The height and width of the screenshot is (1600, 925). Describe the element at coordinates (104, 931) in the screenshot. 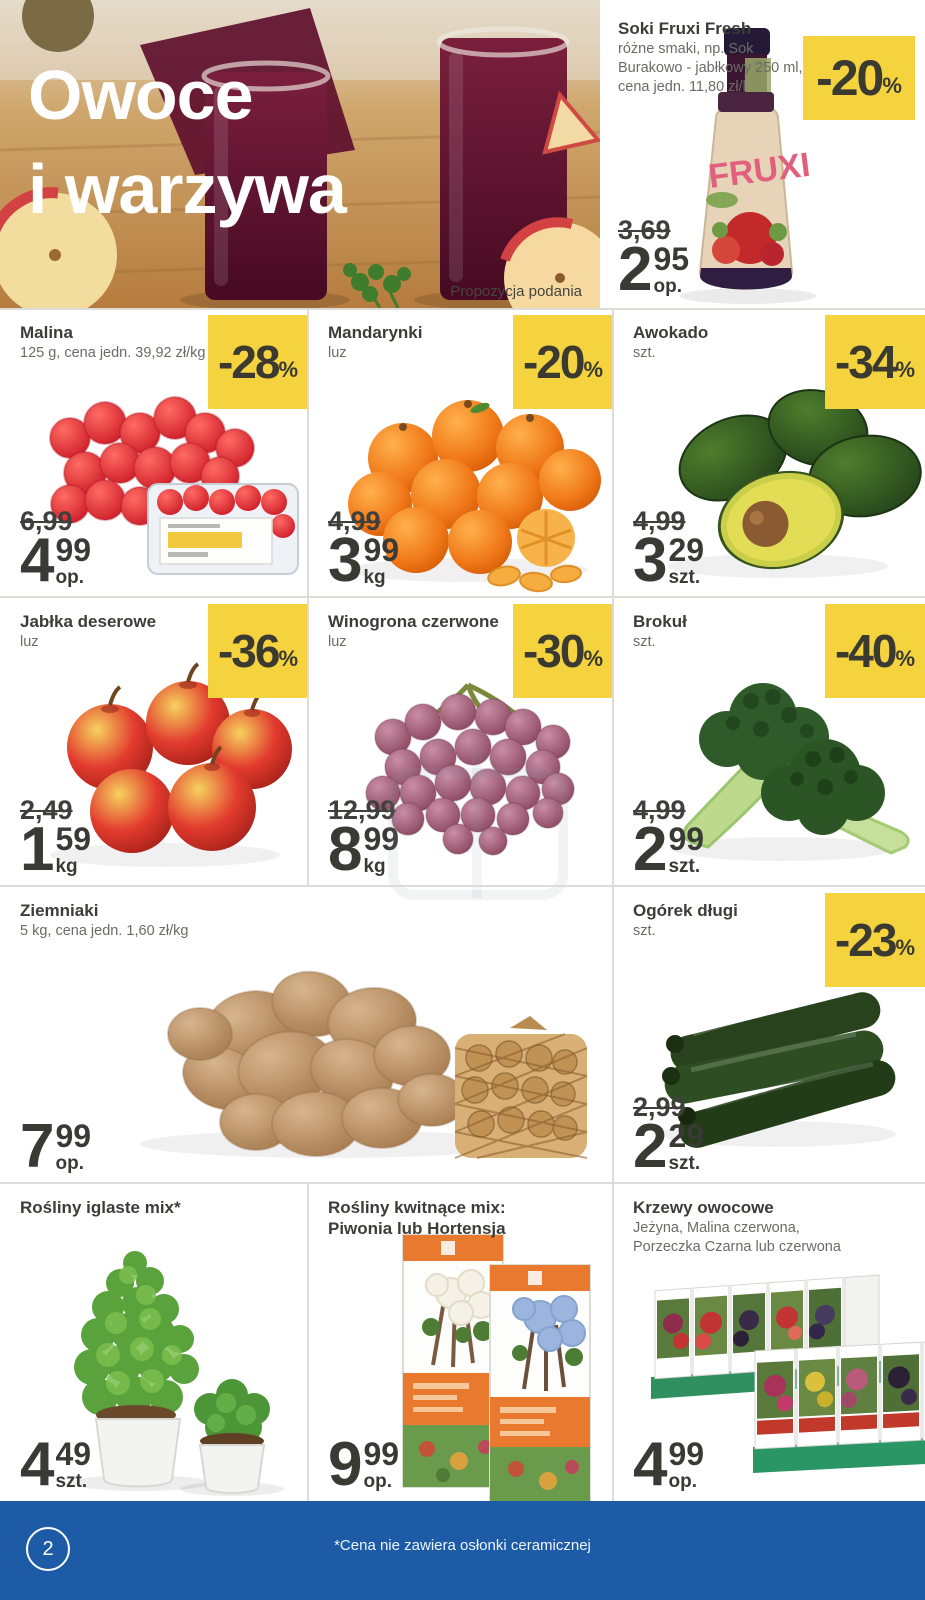

I see `product-desc: 5 kg, cena jedn. 1,60 zł/kg` at that location.